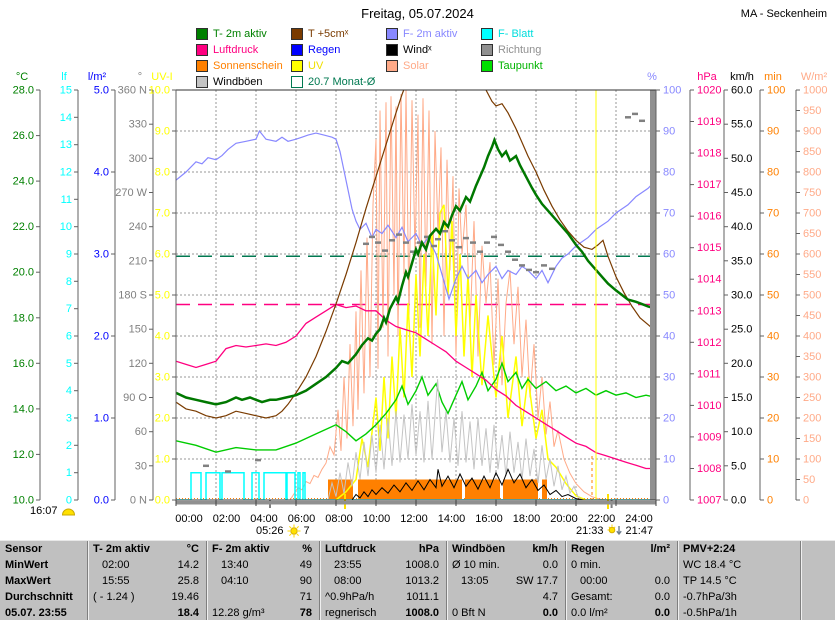 The height and width of the screenshot is (620, 835). What do you see at coordinates (23, 182) in the screenshot?
I see `axis-tick-label: 24.0` at bounding box center [23, 182].